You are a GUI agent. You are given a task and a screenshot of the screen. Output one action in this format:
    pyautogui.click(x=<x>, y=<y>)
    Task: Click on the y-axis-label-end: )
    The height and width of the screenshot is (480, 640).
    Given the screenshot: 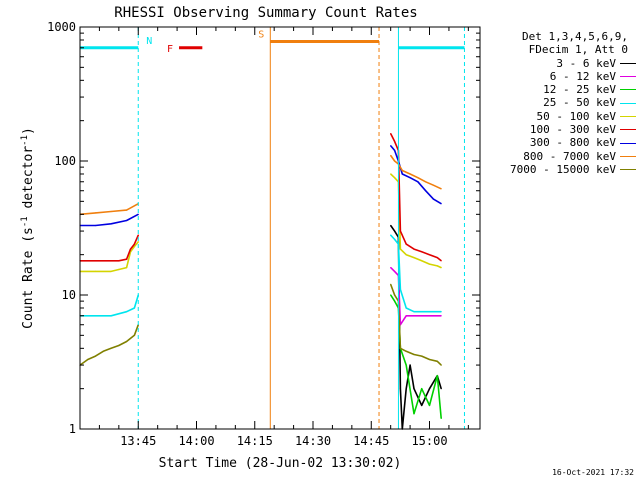 What is the action you would take?
    pyautogui.click(x=28, y=131)
    